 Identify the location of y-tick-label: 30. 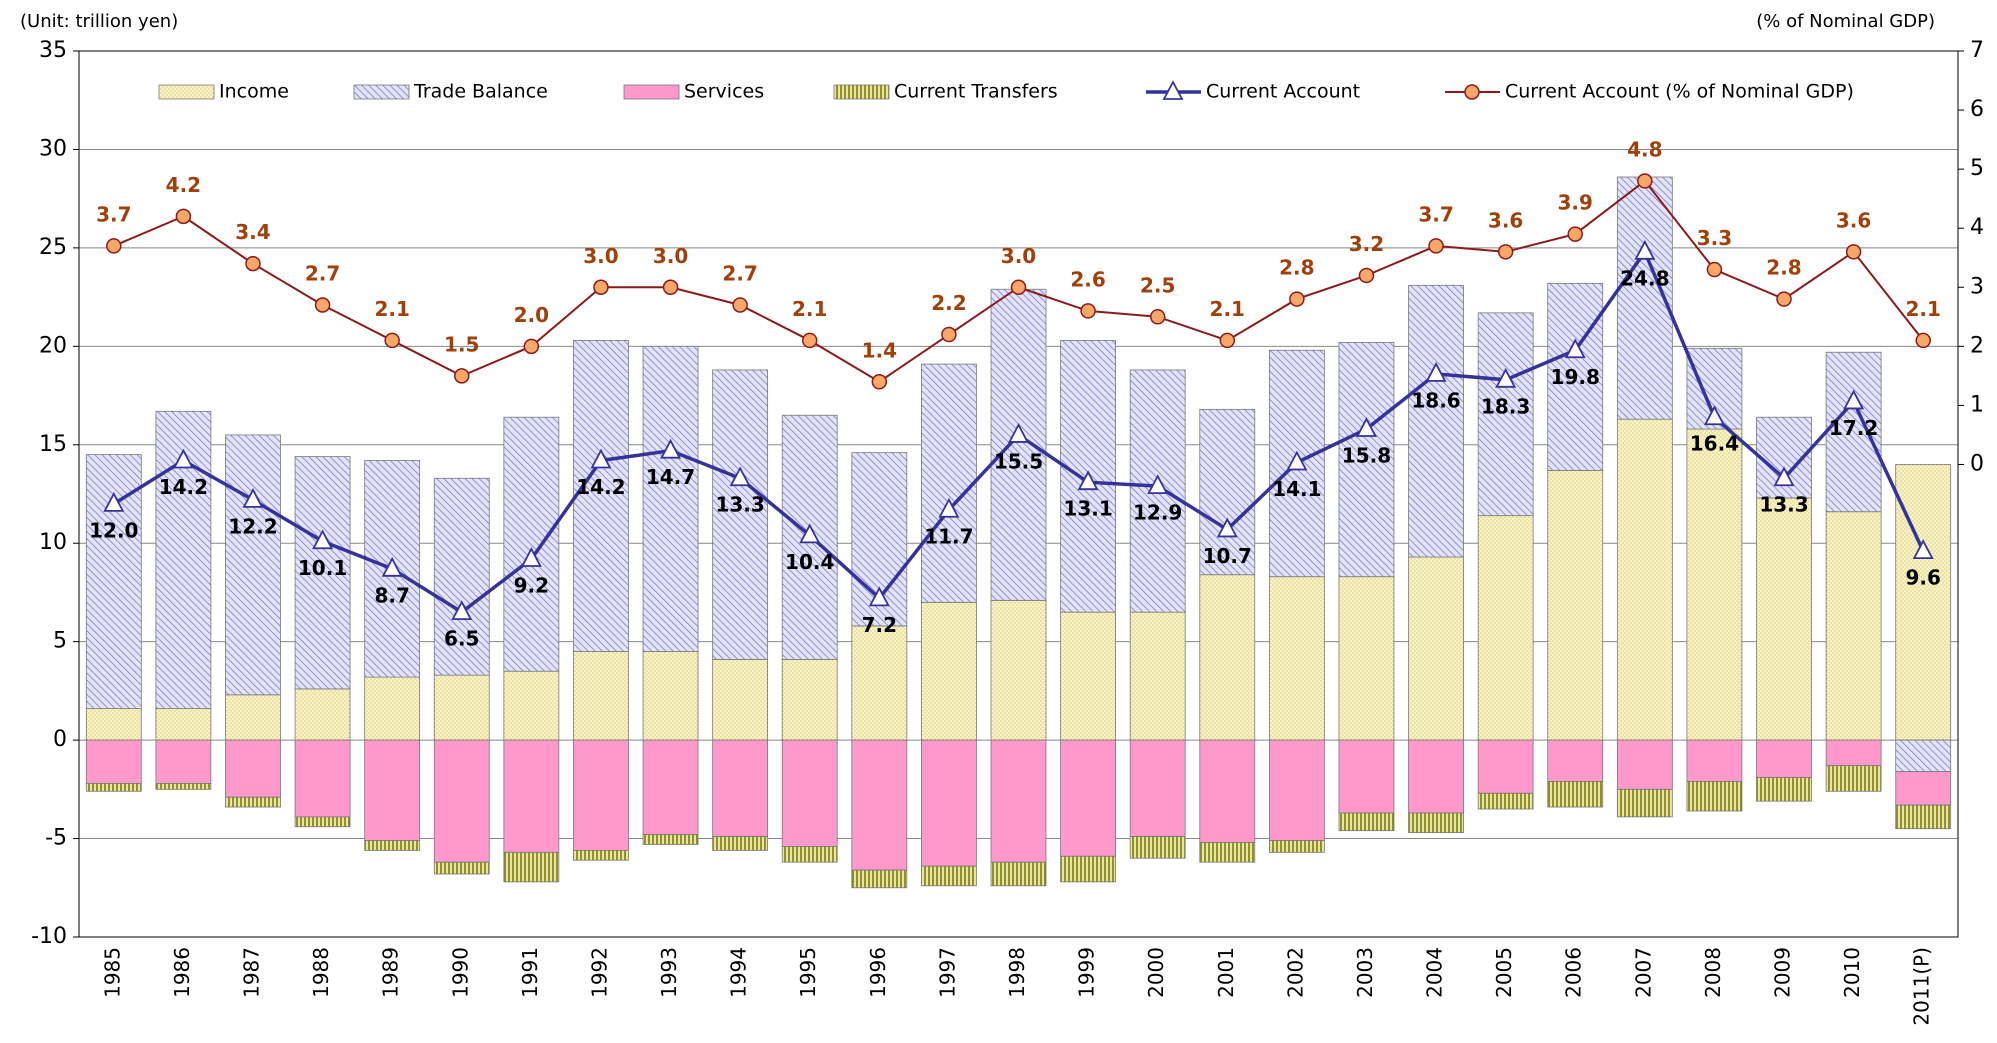
(53, 148).